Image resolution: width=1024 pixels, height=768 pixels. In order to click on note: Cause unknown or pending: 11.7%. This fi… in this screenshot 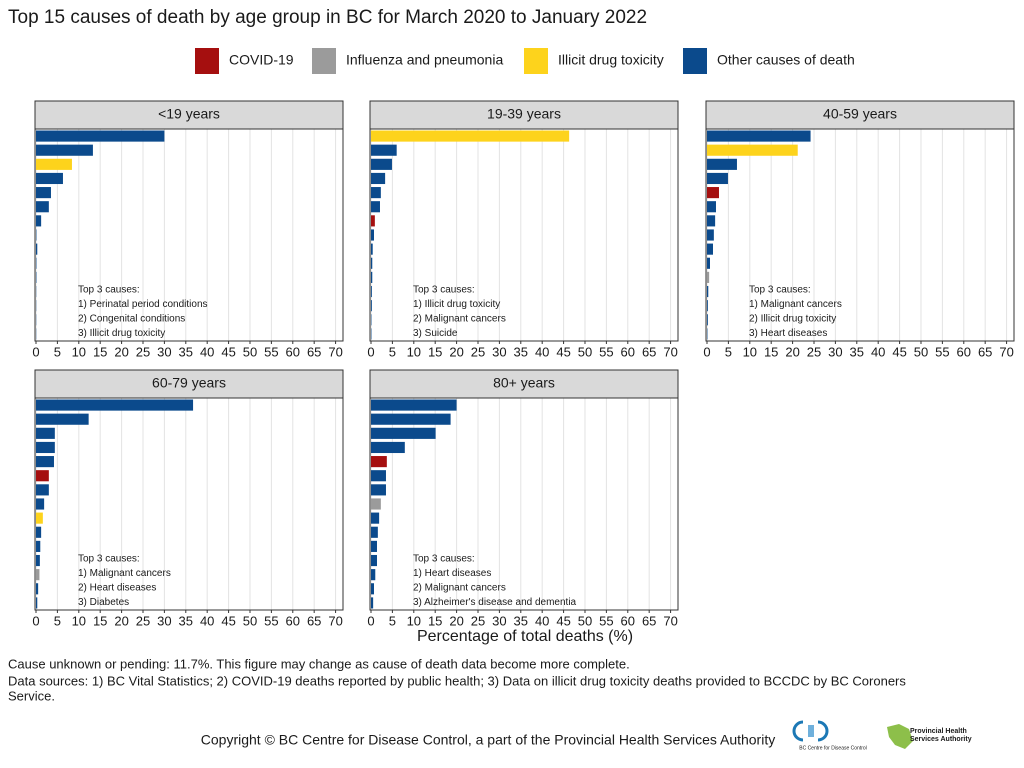, I will do `click(319, 663)`.